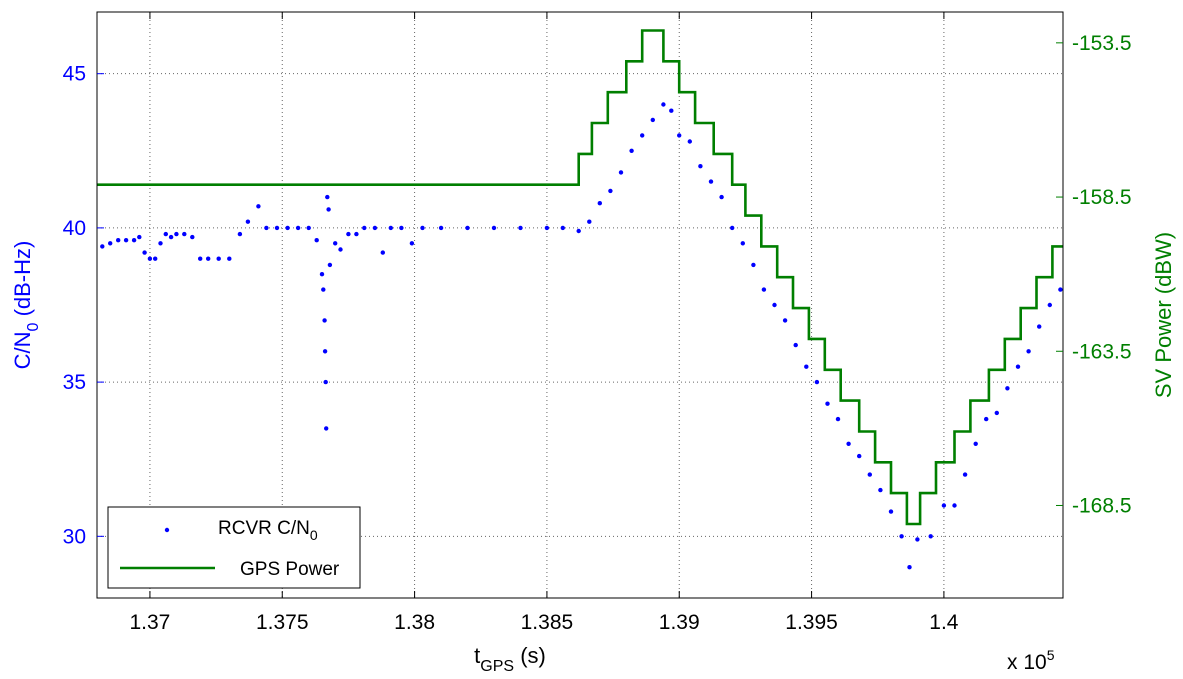 The width and height of the screenshot is (1183, 679). What do you see at coordinates (510, 659) in the screenshot?
I see `x-axis-label: tGPS (s)` at bounding box center [510, 659].